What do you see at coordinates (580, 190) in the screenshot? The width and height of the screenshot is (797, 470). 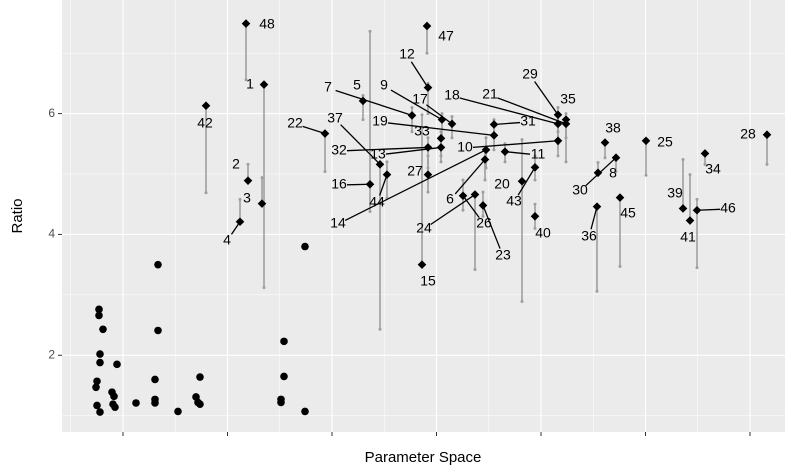 I see `point-label: 30` at bounding box center [580, 190].